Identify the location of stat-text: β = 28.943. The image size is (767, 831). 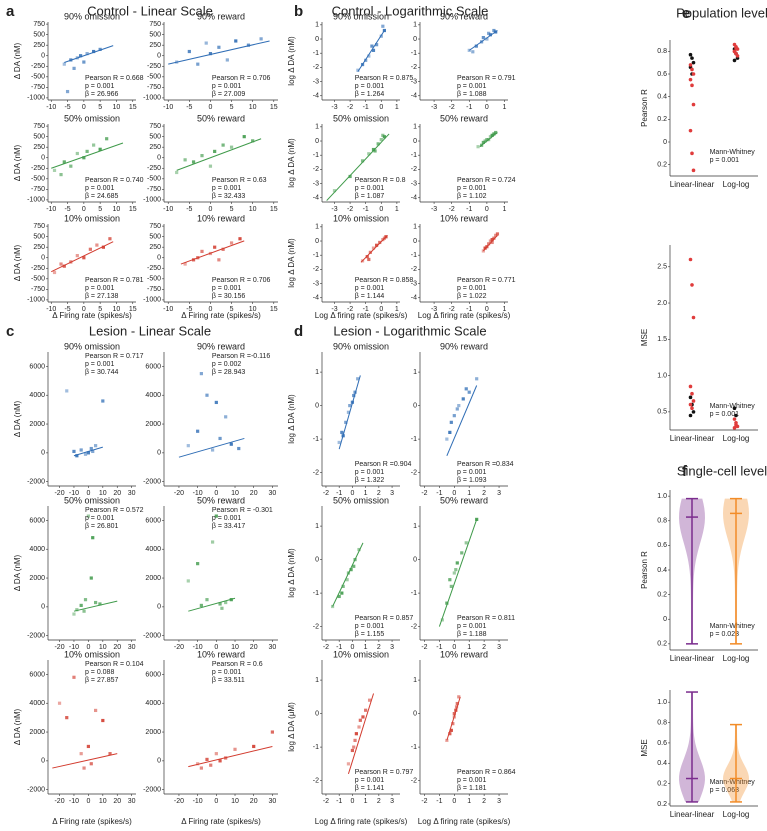
(229, 372).